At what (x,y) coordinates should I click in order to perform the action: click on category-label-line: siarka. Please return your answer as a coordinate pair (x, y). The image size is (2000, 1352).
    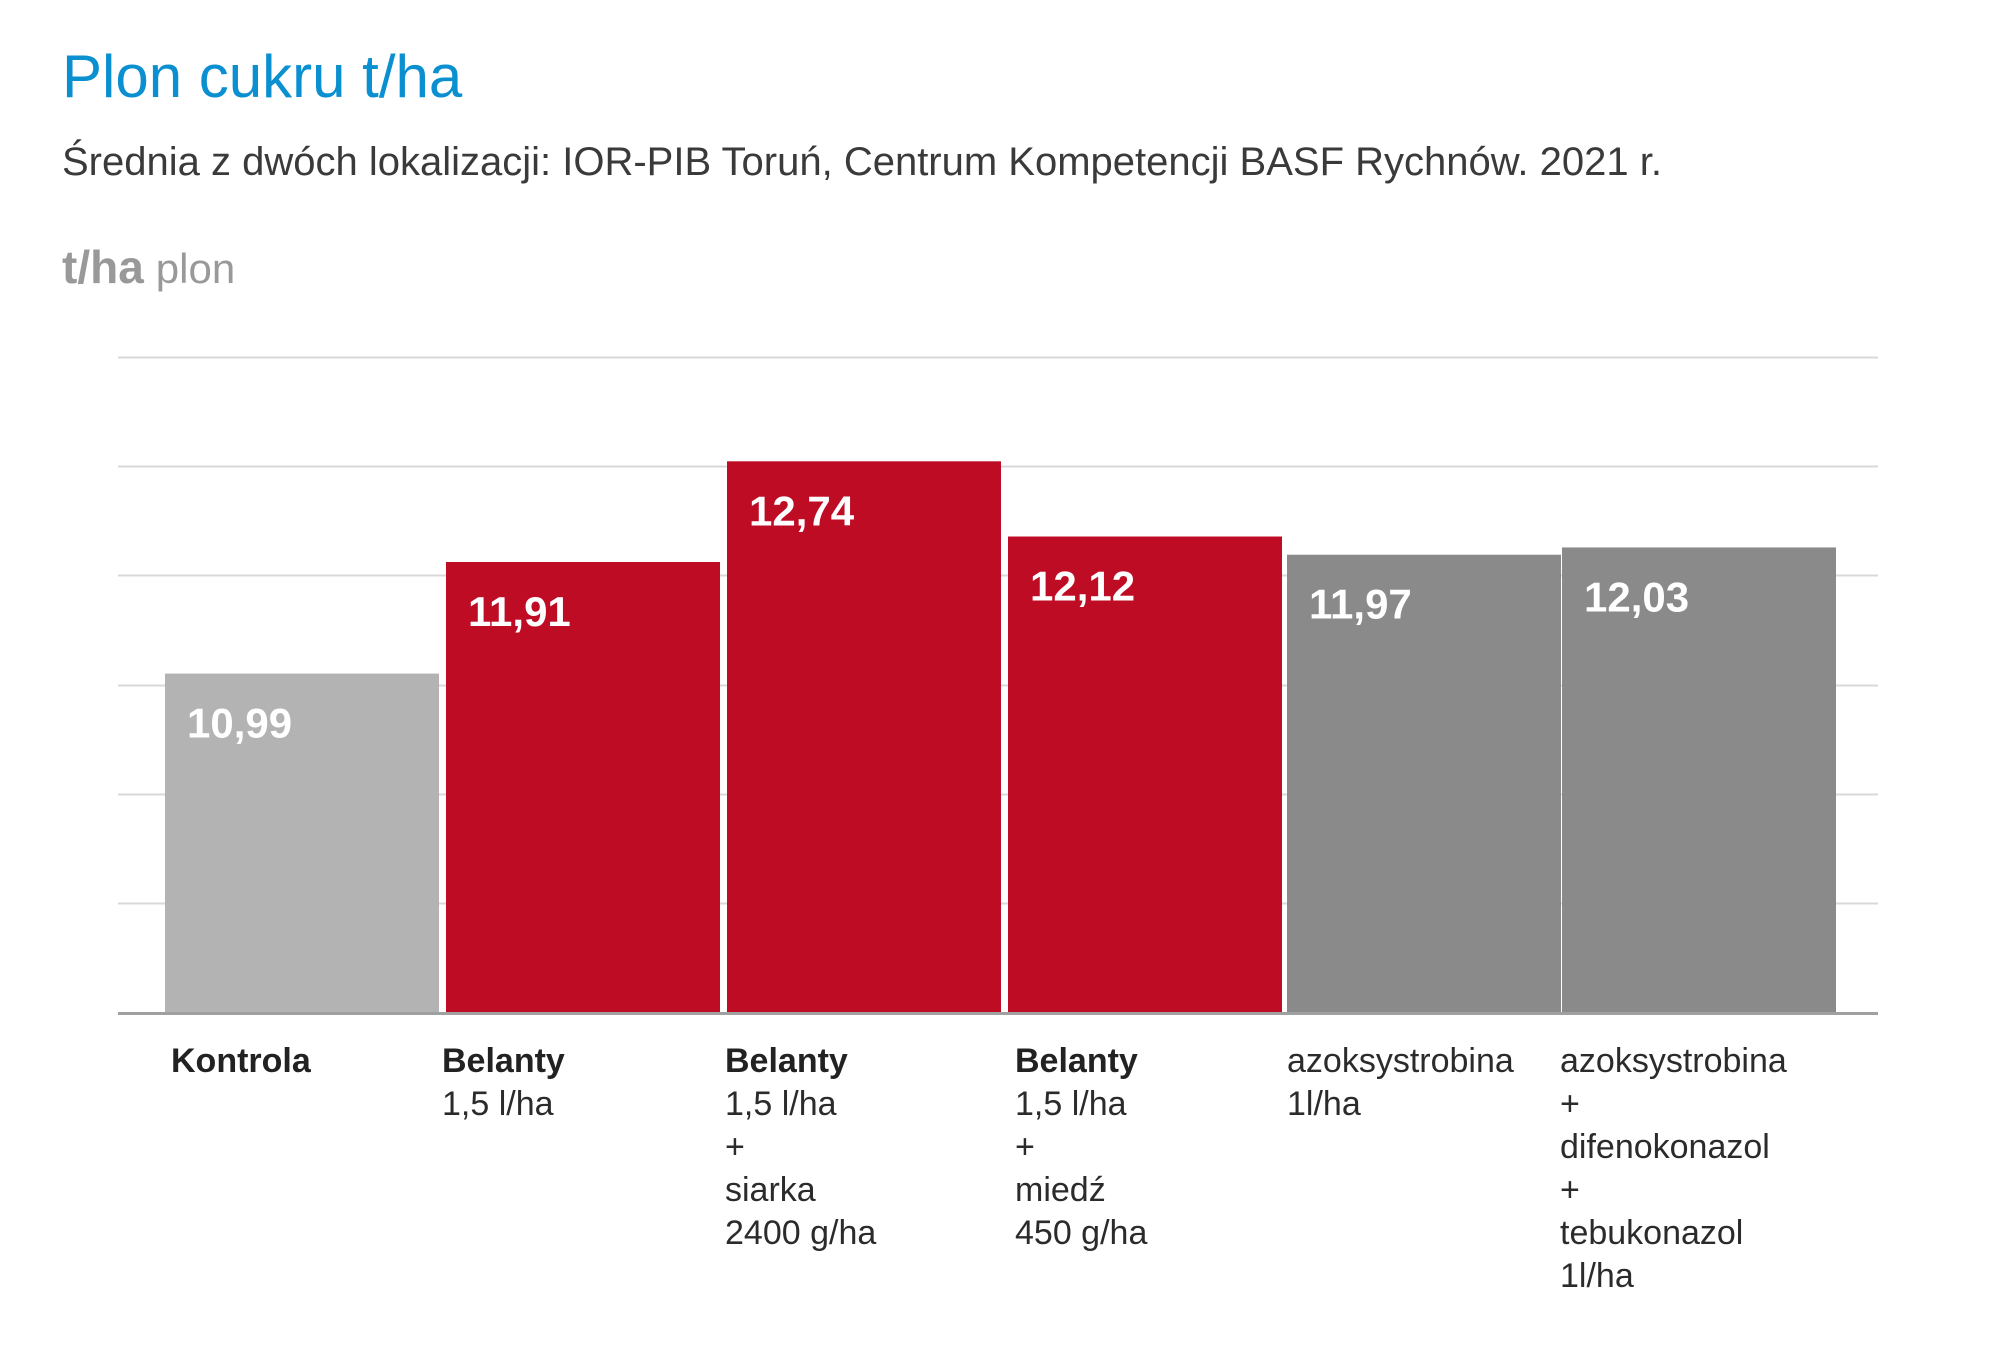
    Looking at the image, I should click on (770, 1190).